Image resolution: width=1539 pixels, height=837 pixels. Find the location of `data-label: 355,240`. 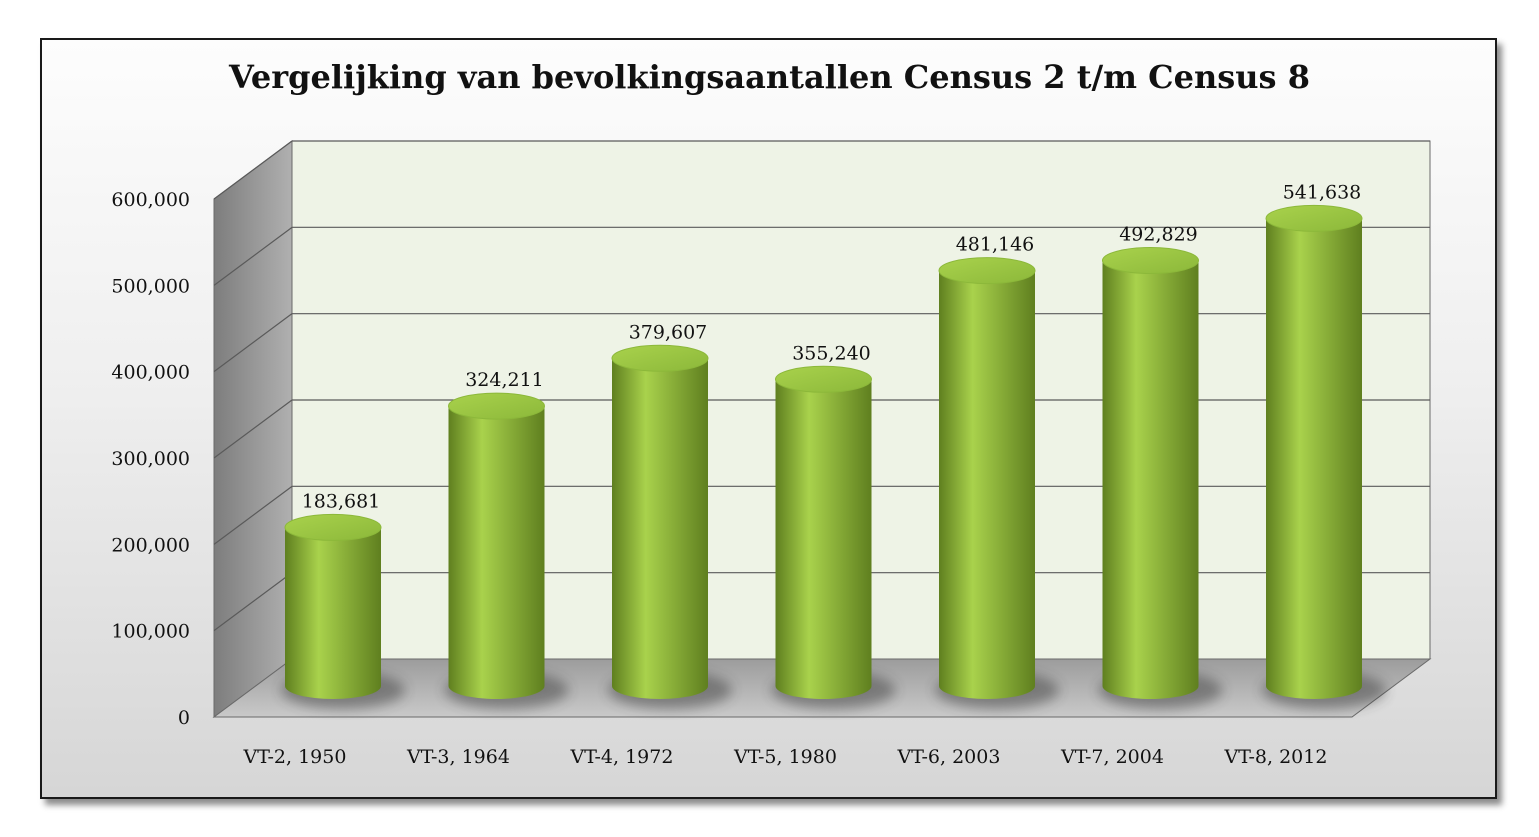

data-label: 355,240 is located at coordinates (831, 353).